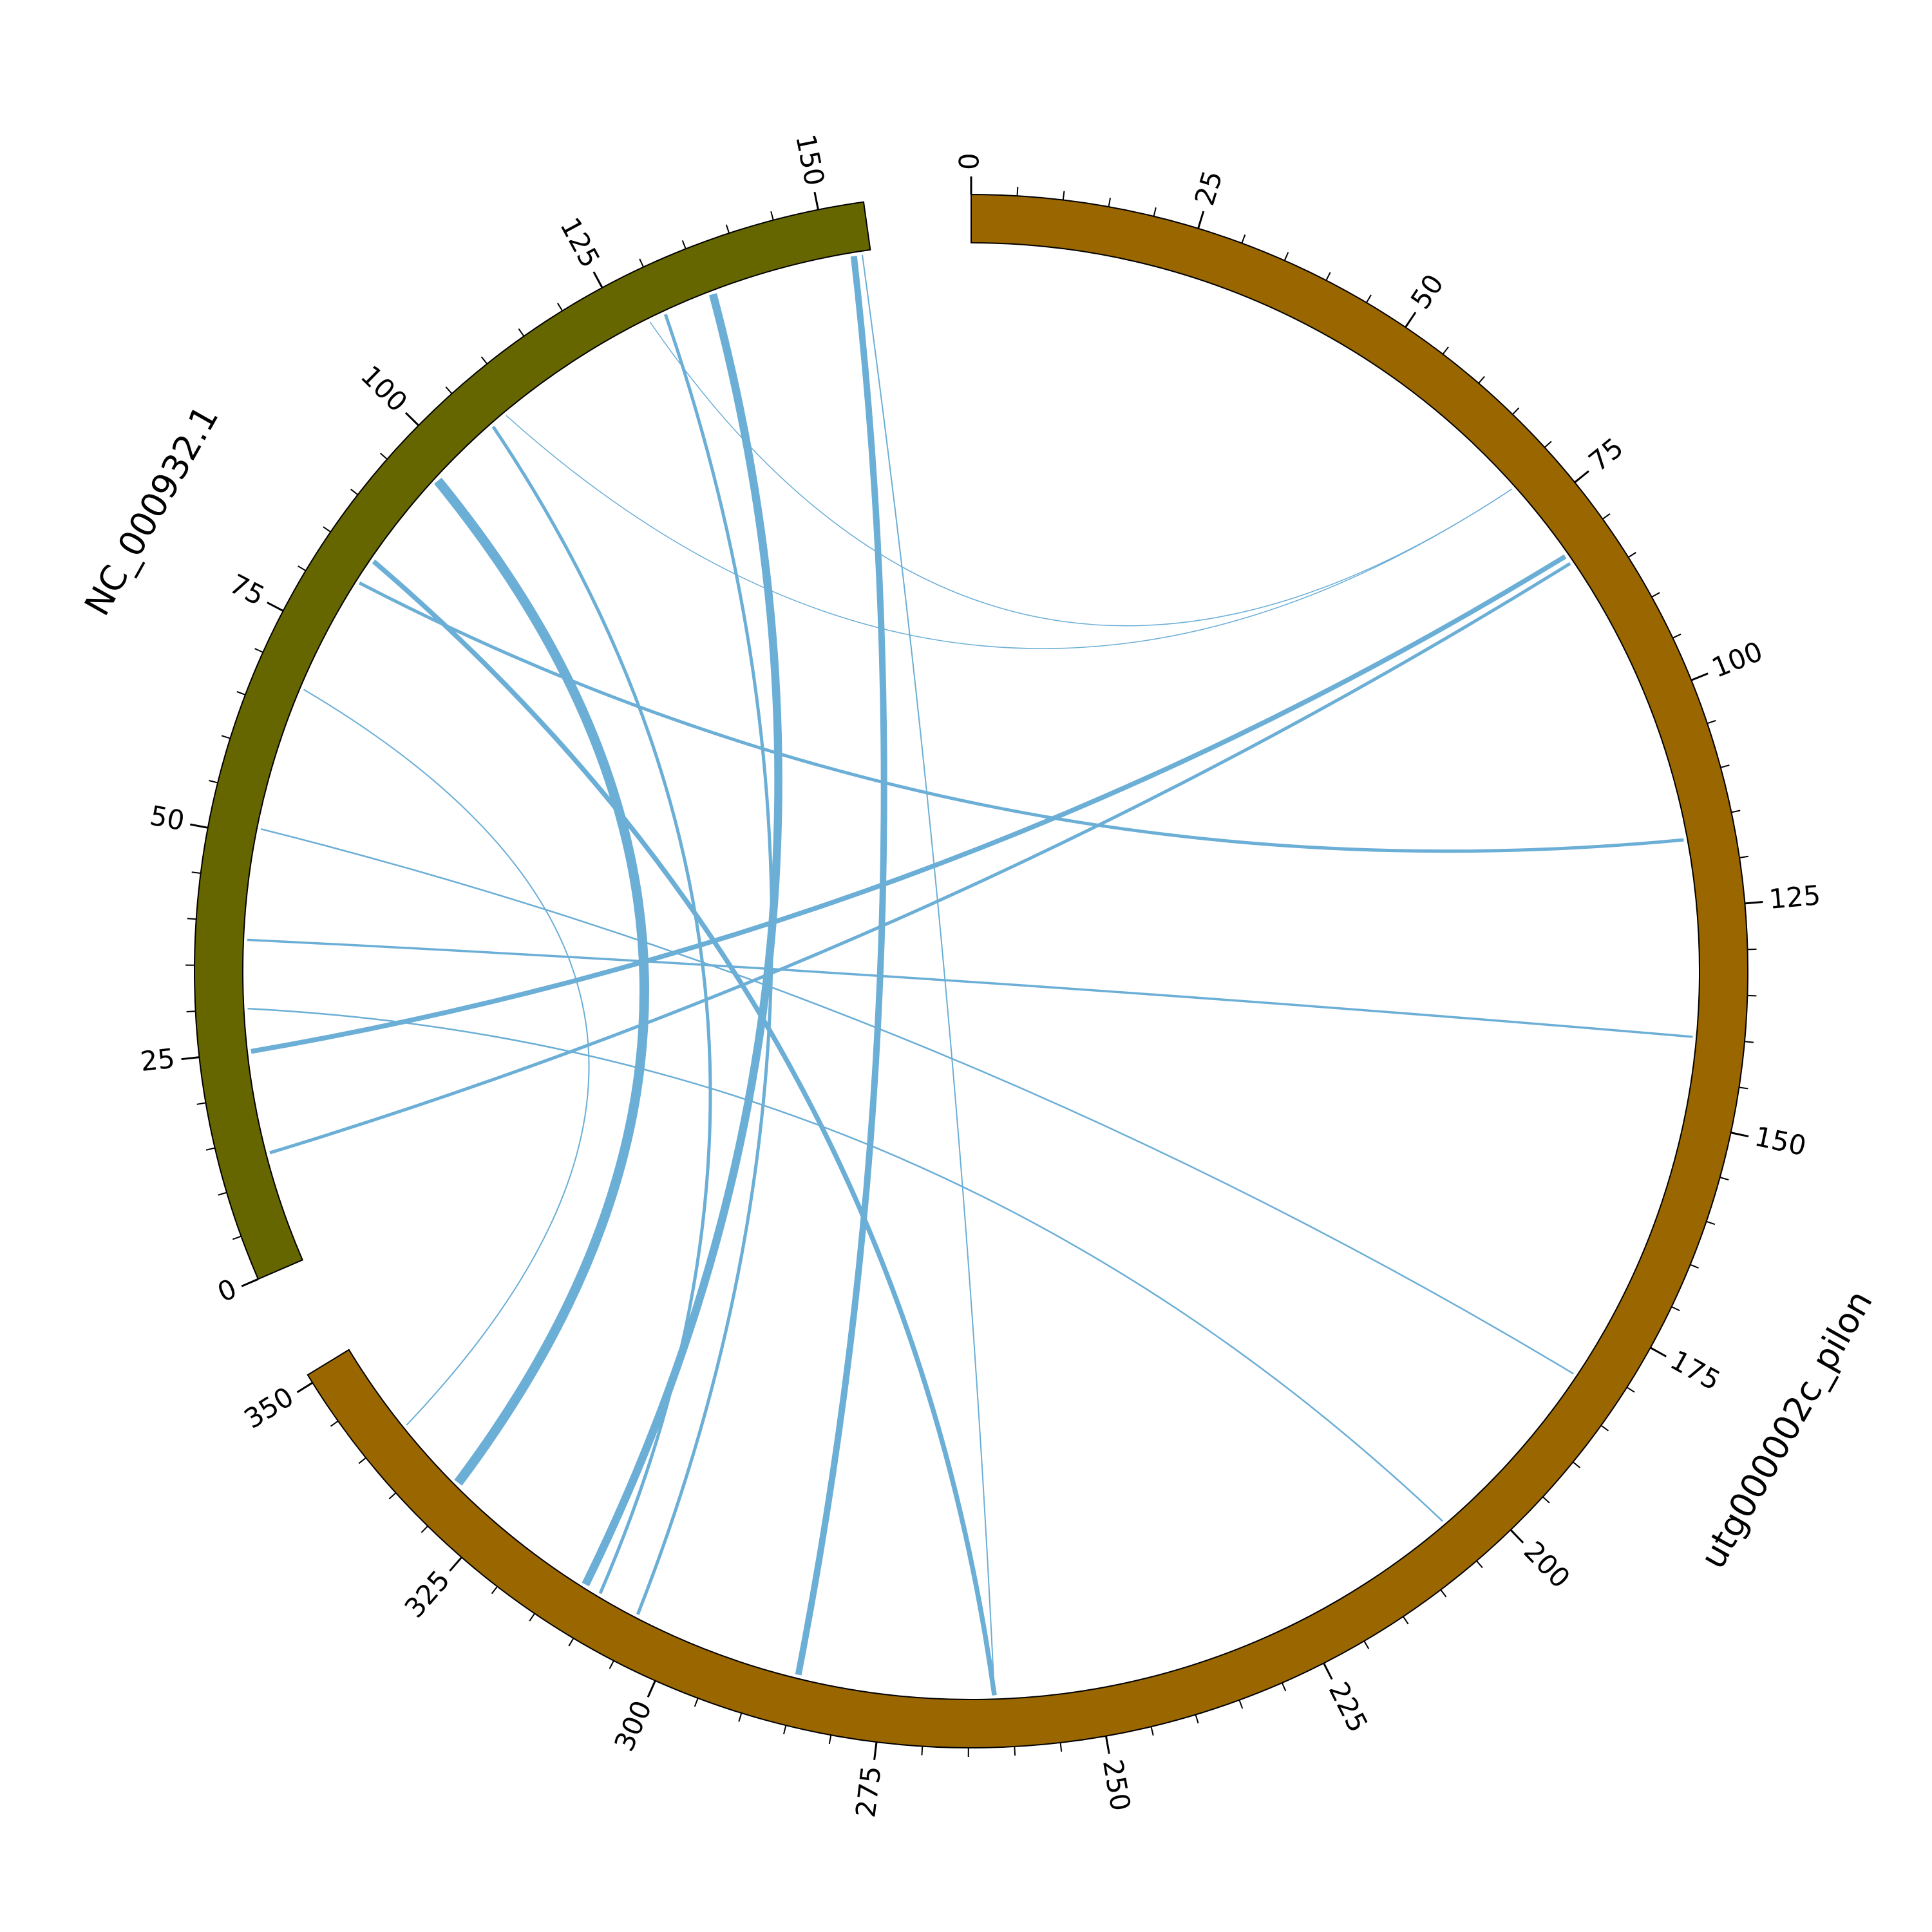  I want to click on tick-label: 275, so click(868, 1791).